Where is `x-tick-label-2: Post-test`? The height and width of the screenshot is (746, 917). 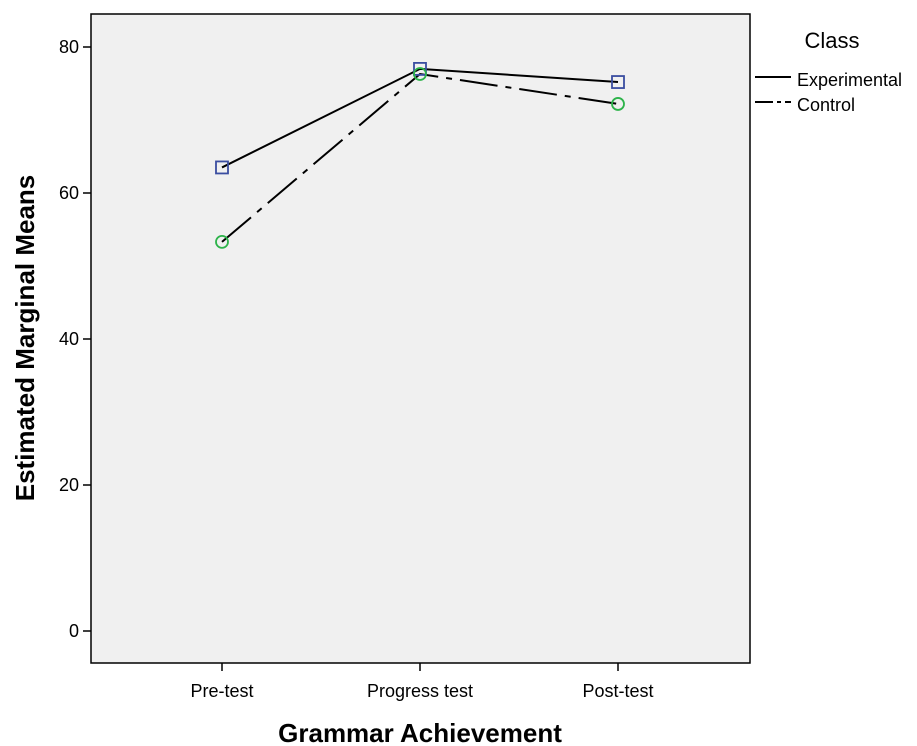 x-tick-label-2: Post-test is located at coordinates (617, 691).